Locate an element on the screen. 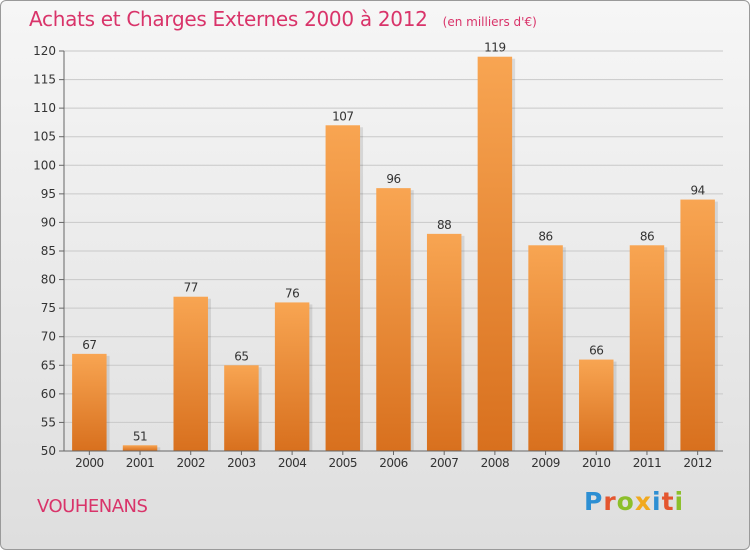  y-tick-label: 120 is located at coordinates (44, 51).